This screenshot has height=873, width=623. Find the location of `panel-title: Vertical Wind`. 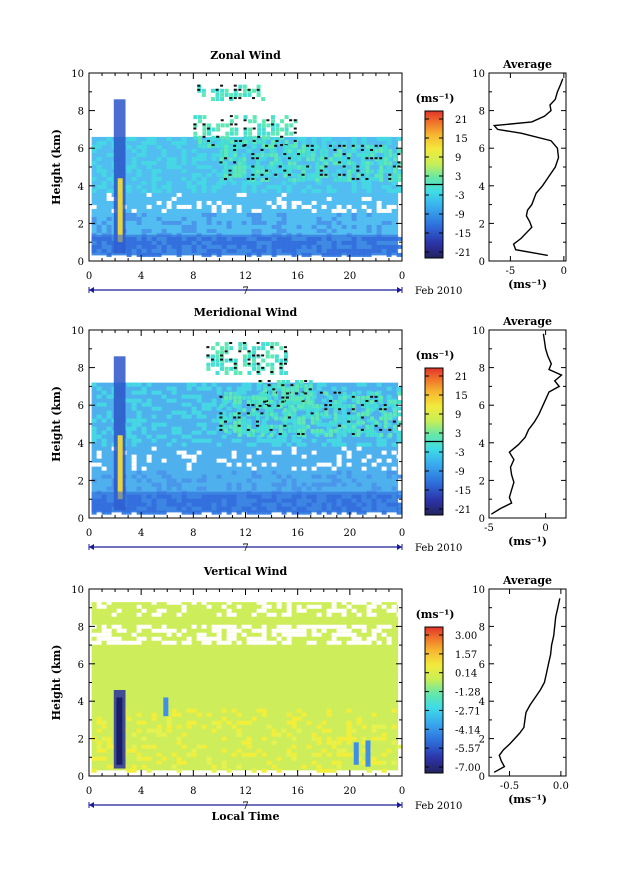

panel-title: Vertical Wind is located at coordinates (245, 571).